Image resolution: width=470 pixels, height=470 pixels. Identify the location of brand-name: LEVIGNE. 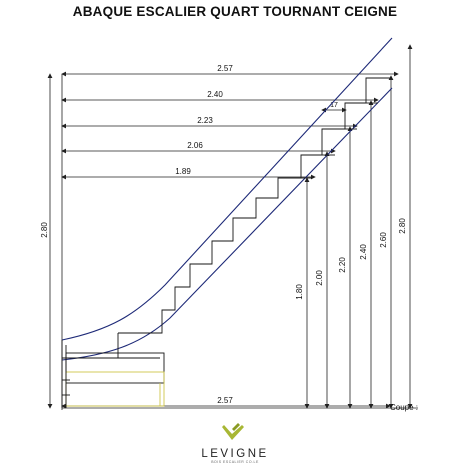
(235, 454).